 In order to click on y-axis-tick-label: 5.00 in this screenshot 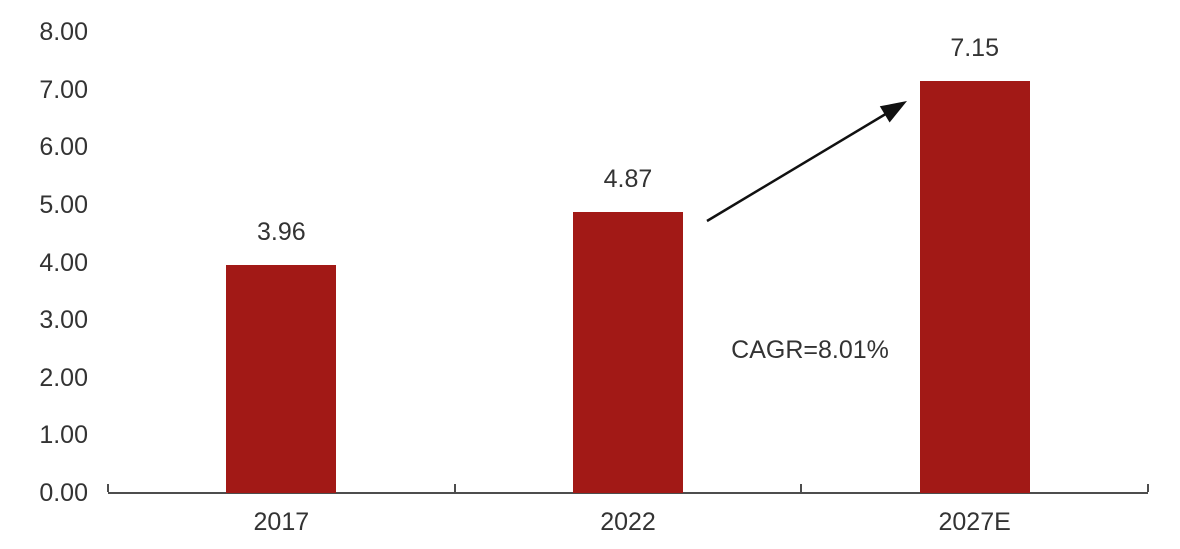, I will do `click(63, 205)`.